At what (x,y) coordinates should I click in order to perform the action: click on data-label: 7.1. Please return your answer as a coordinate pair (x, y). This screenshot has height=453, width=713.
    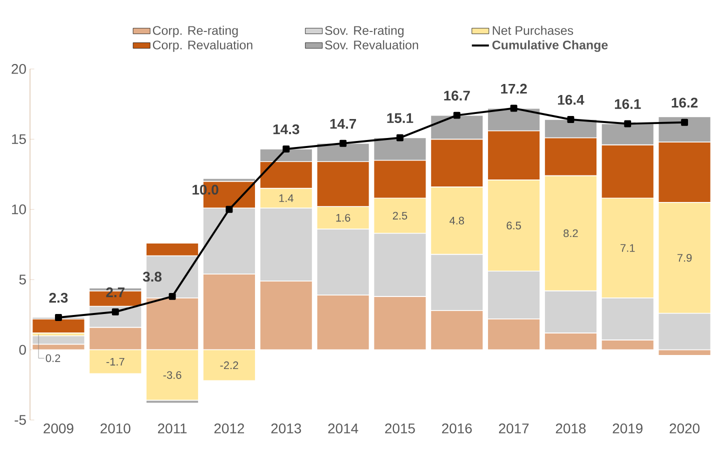
    Looking at the image, I should click on (627, 248).